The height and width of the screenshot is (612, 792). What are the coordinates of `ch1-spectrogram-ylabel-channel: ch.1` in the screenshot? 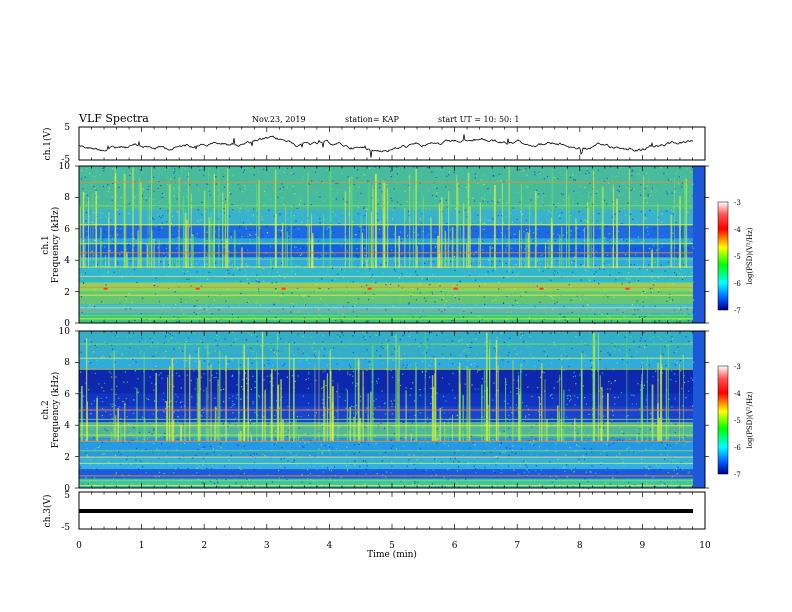 It's located at (46, 244).